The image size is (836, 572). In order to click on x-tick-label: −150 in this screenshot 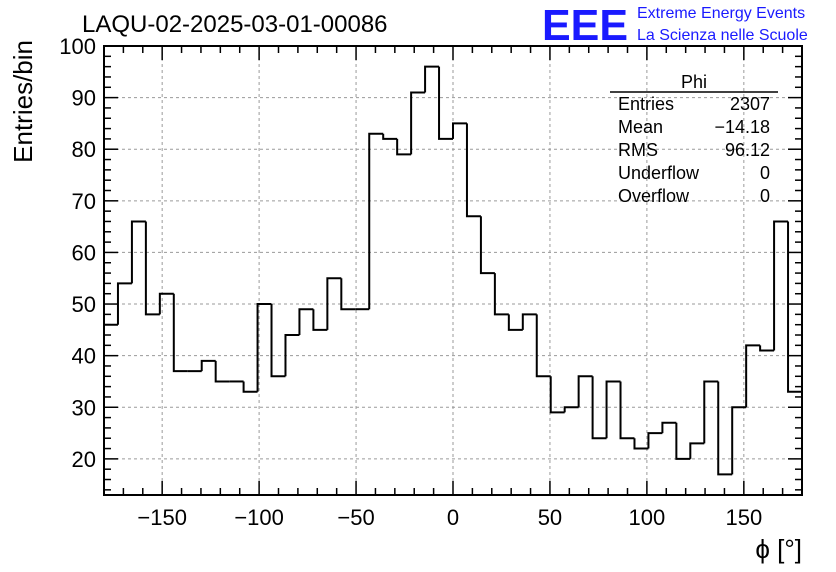, I will do `click(162, 517)`.